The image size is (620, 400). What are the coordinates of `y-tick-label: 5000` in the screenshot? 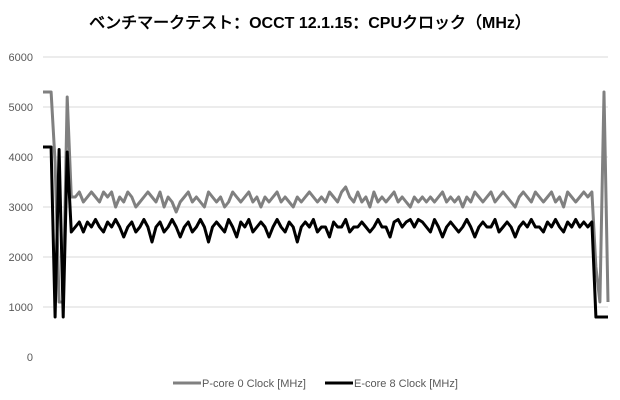 It's located at (21, 108).